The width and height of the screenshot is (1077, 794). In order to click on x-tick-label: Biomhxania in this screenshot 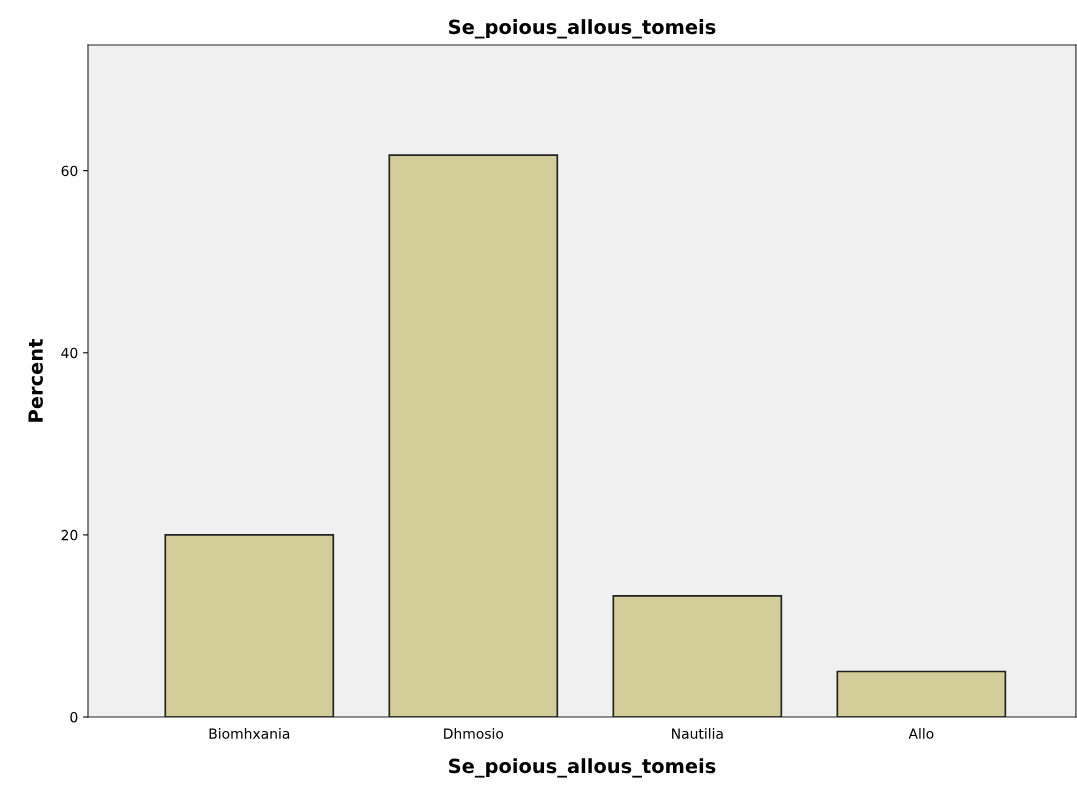, I will do `click(249, 733)`.